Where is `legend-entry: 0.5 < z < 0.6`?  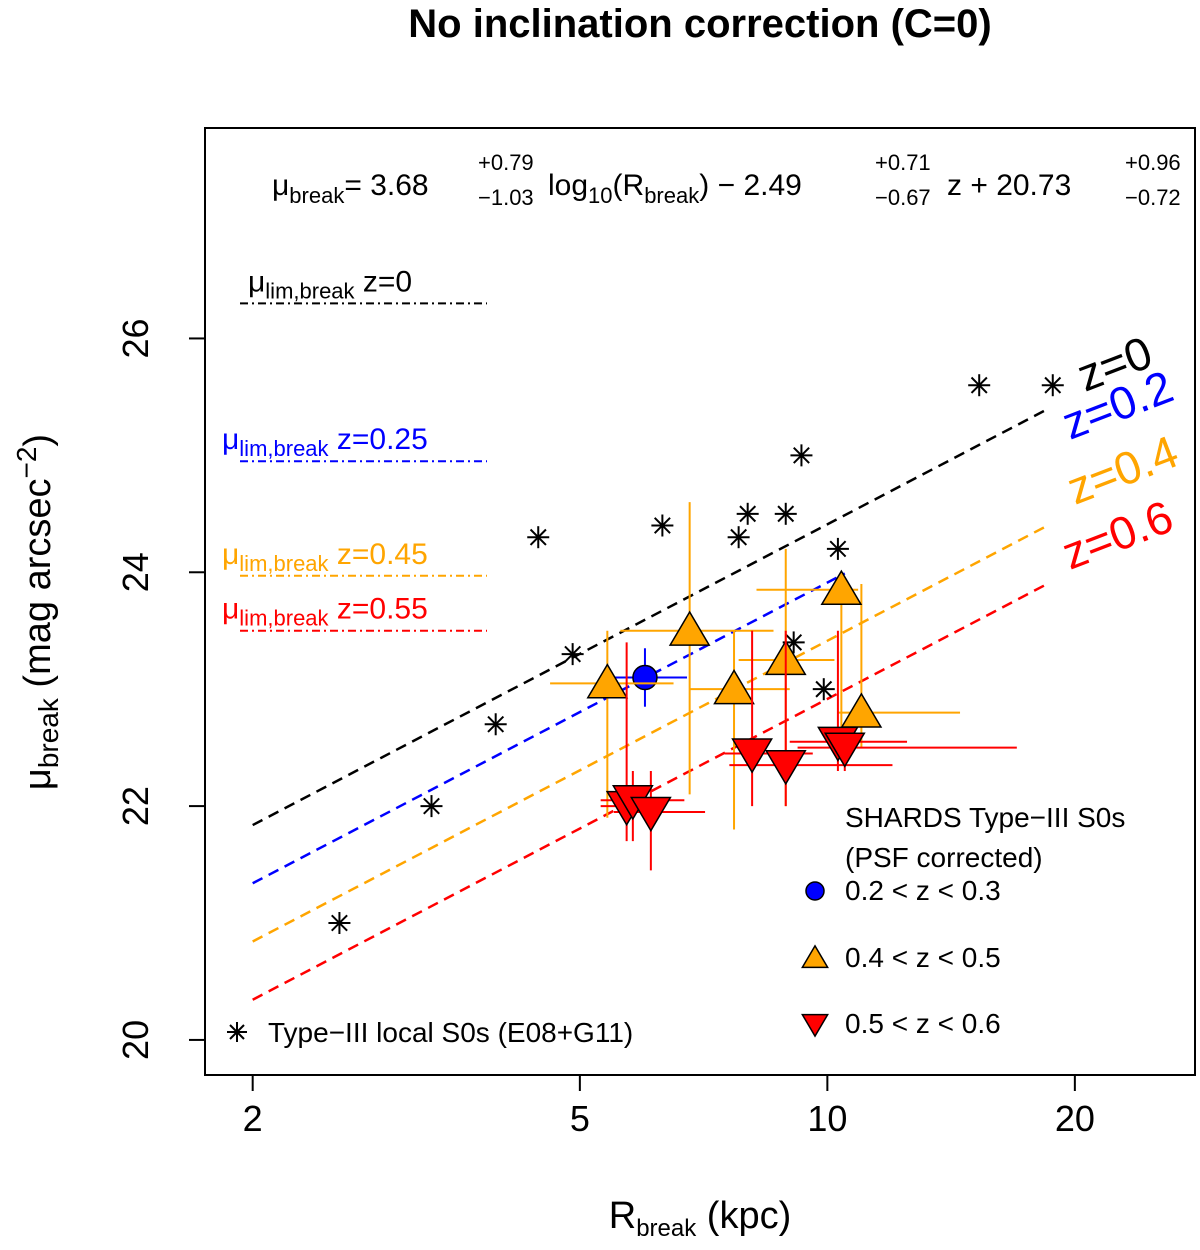
legend-entry: 0.5 < z < 0.6 is located at coordinates (923, 1023).